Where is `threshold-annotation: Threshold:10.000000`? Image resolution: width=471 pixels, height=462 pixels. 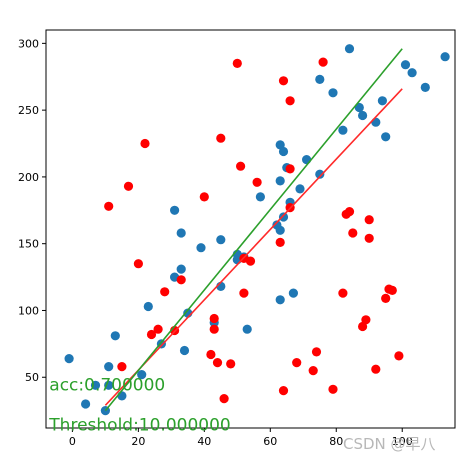 threshold-annotation: Threshold:10.000000 is located at coordinates (139, 426).